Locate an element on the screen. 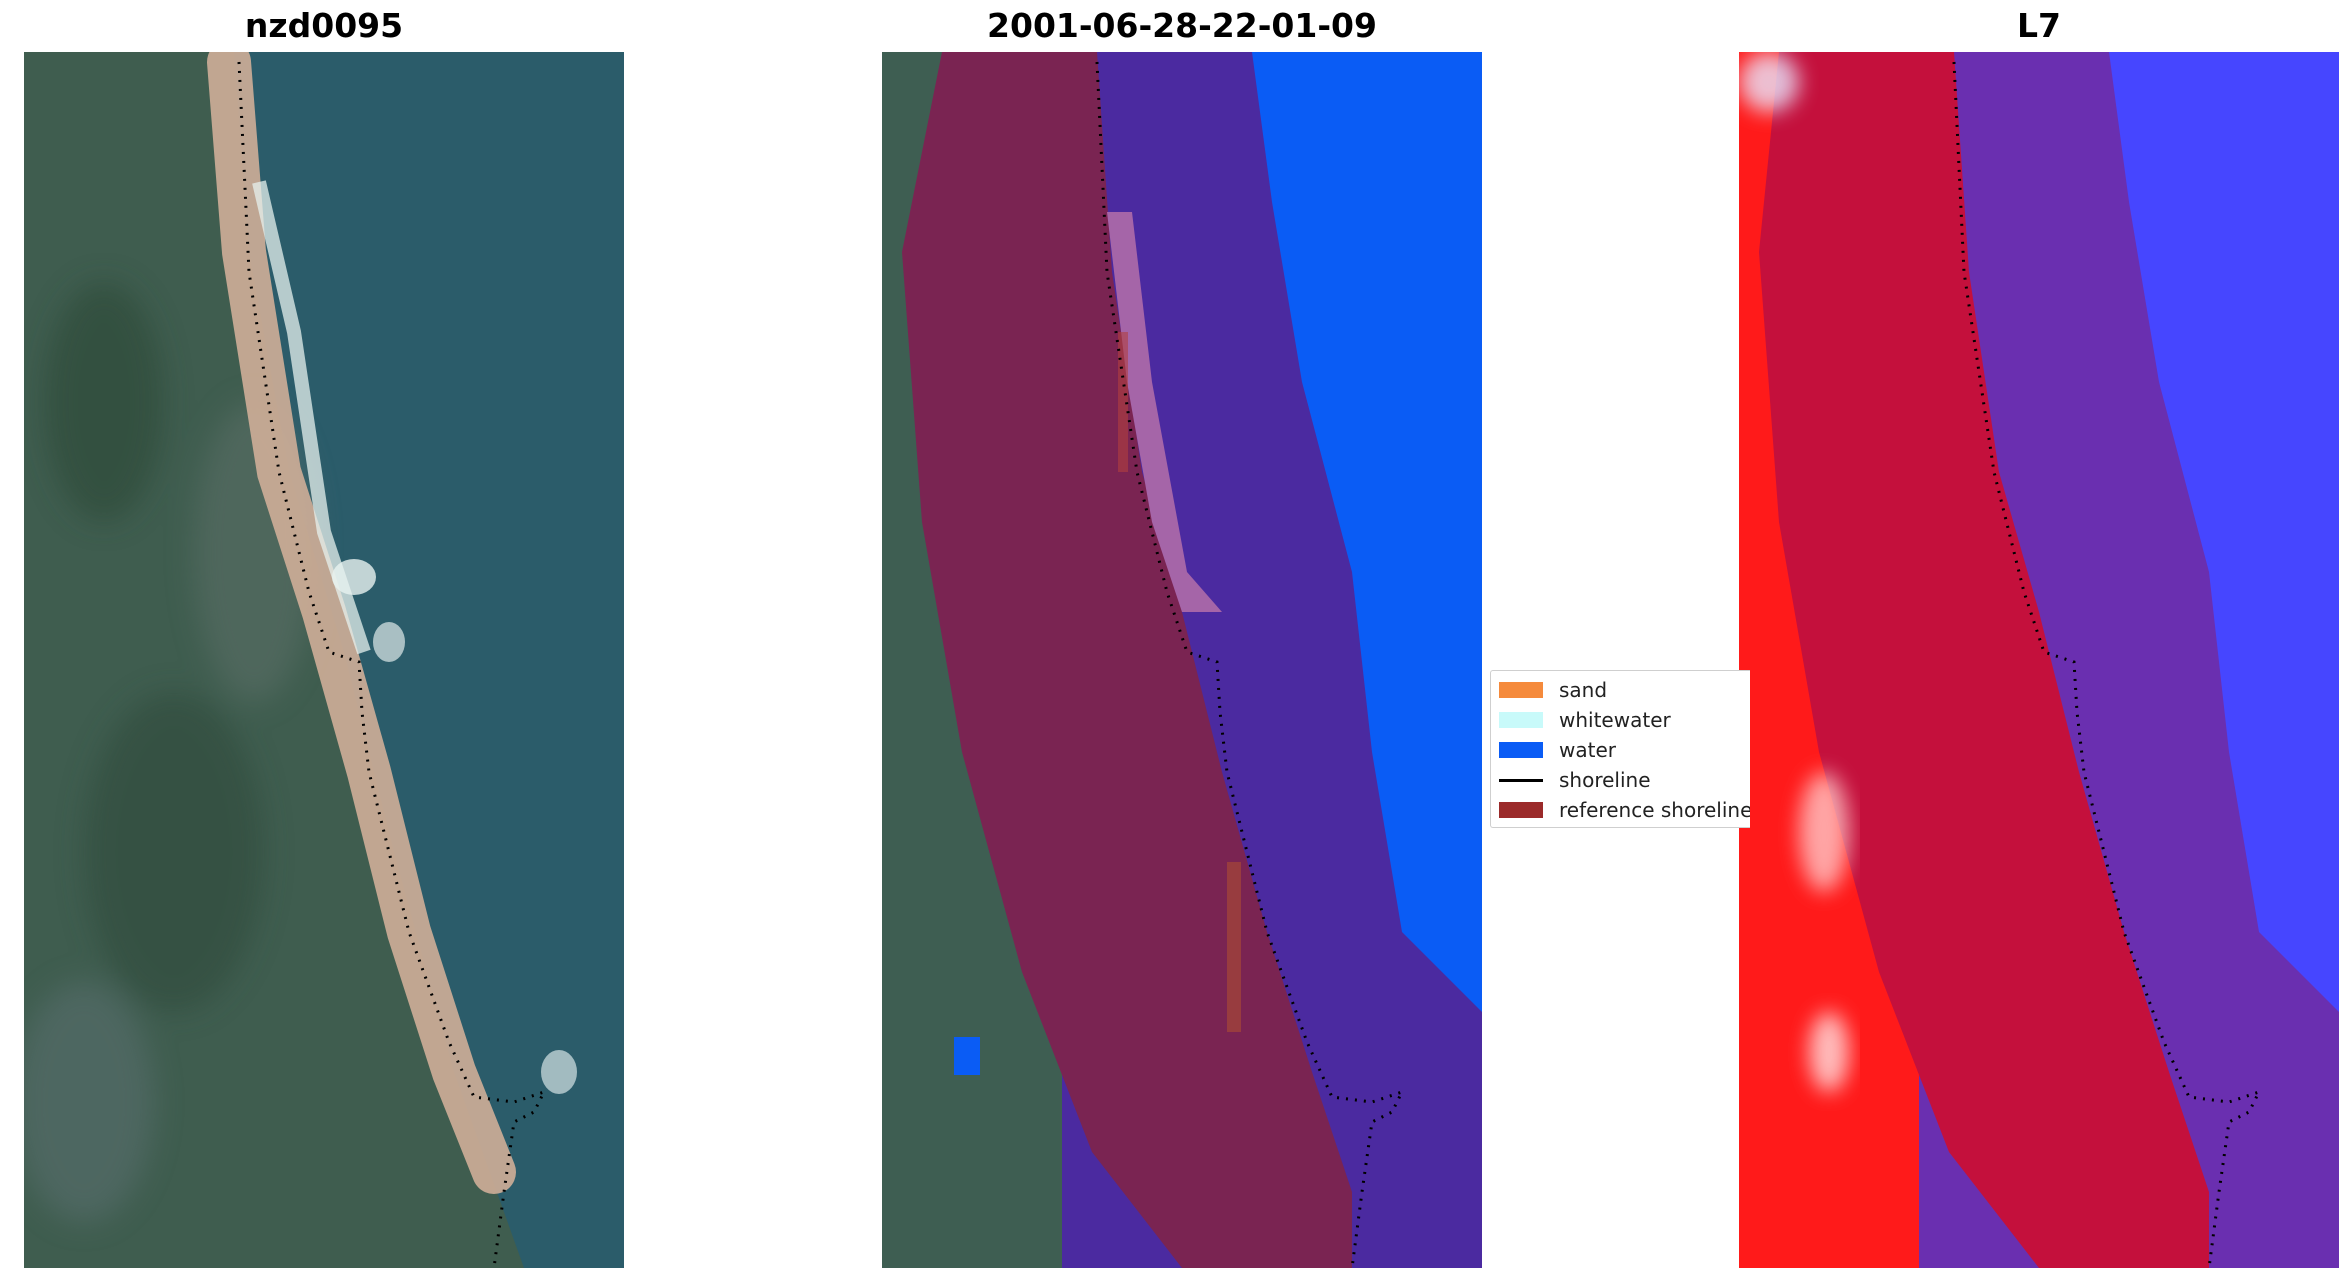  sand-highlight is located at coordinates (1164, 412).